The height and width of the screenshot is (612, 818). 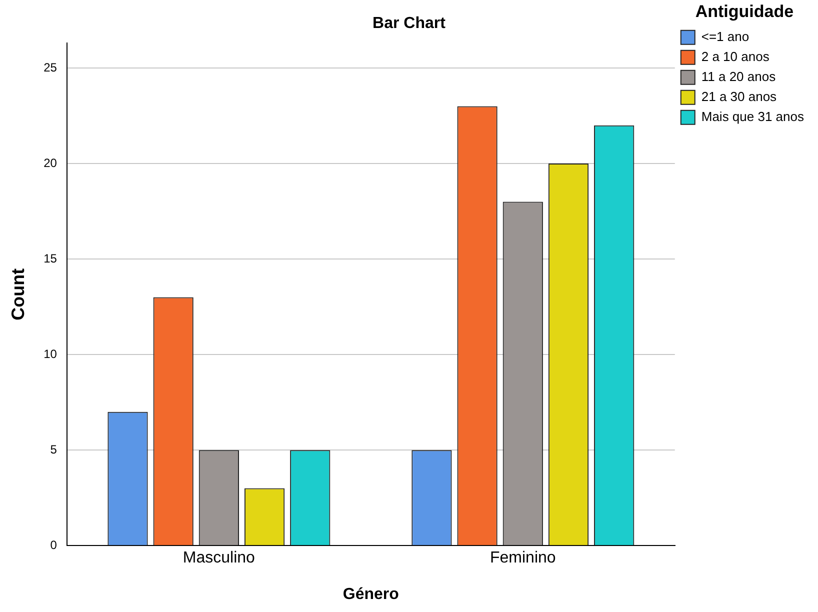 What do you see at coordinates (738, 76) in the screenshot?
I see `legend-label: 11 a 20 anos` at bounding box center [738, 76].